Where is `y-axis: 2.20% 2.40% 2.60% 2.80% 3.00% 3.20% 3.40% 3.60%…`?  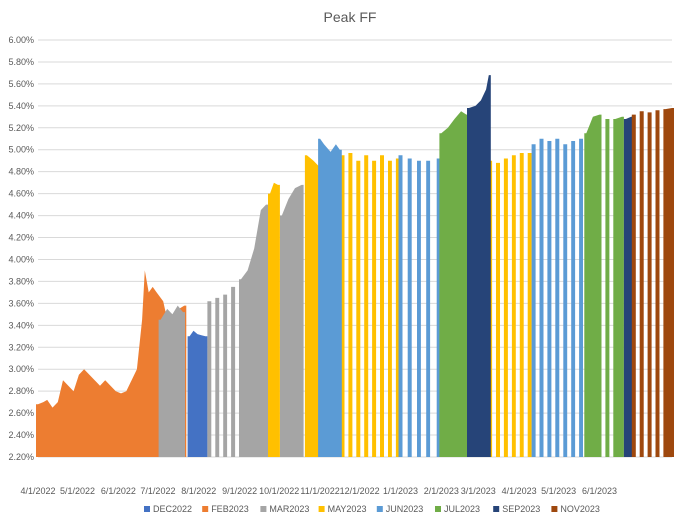 y-axis: 2.20% 2.40% 2.60% 2.80% 3.00% 3.20% 3.40% 3.60%… is located at coordinates (21, 248).